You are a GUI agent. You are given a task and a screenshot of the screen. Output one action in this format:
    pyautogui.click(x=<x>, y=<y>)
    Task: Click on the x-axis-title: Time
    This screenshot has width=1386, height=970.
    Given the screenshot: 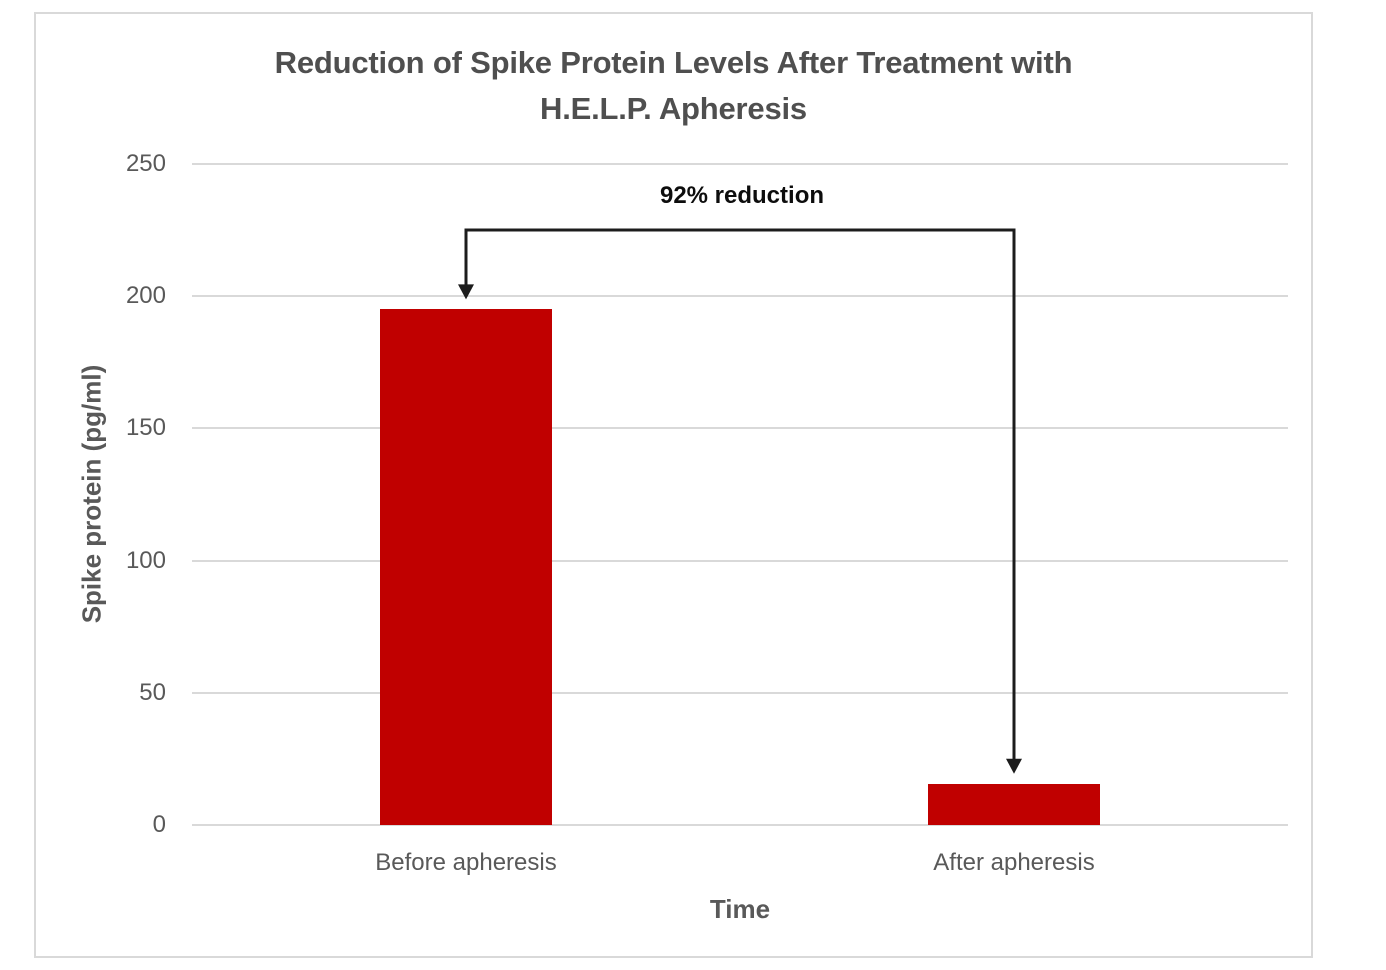 What is the action you would take?
    pyautogui.click(x=740, y=909)
    